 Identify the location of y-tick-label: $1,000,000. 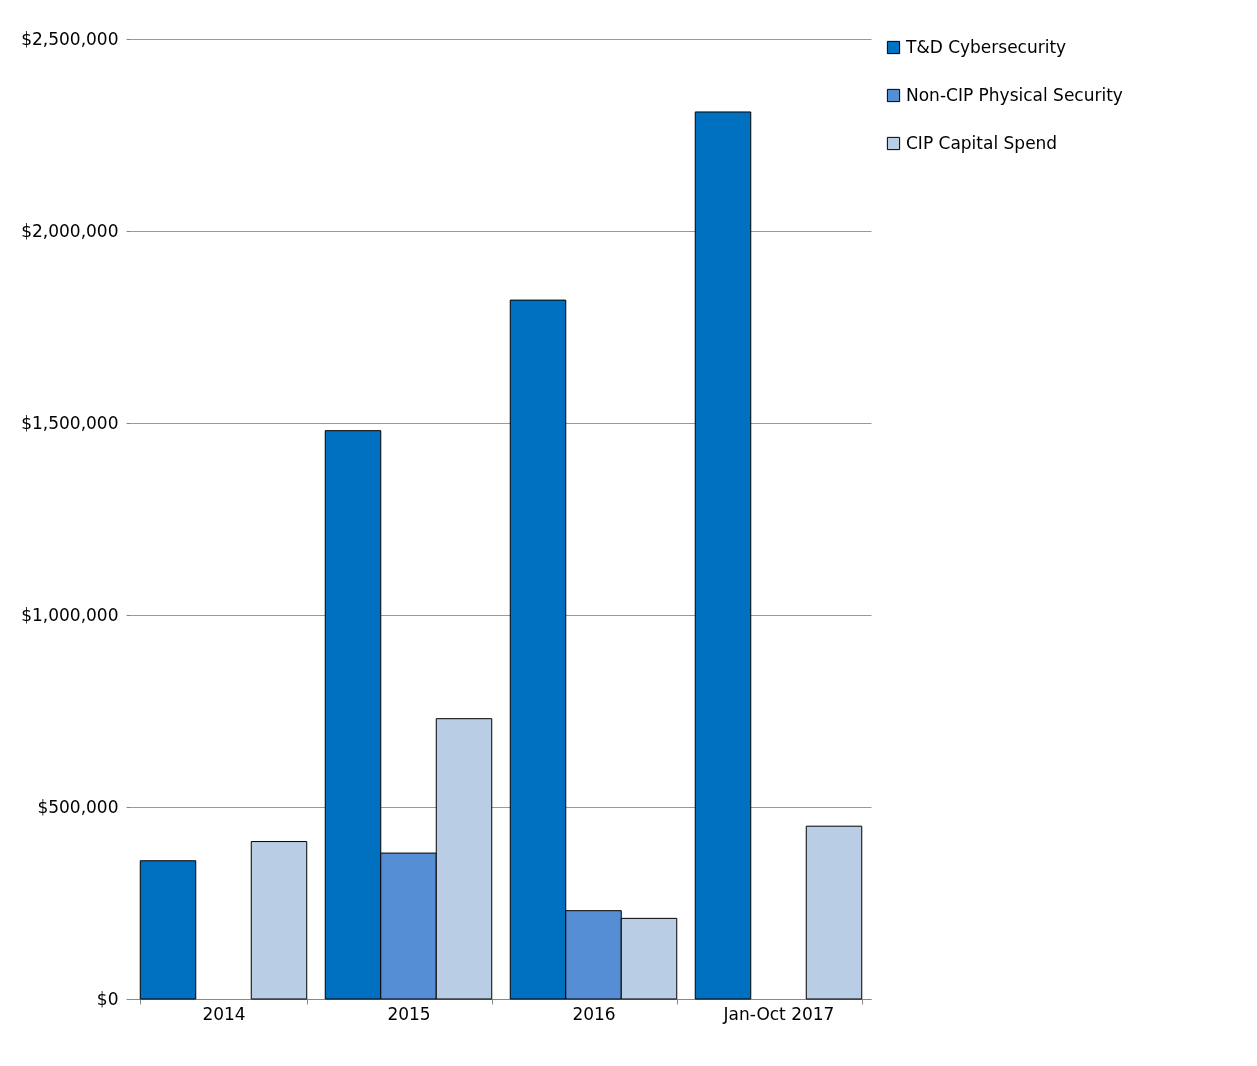
(70, 614).